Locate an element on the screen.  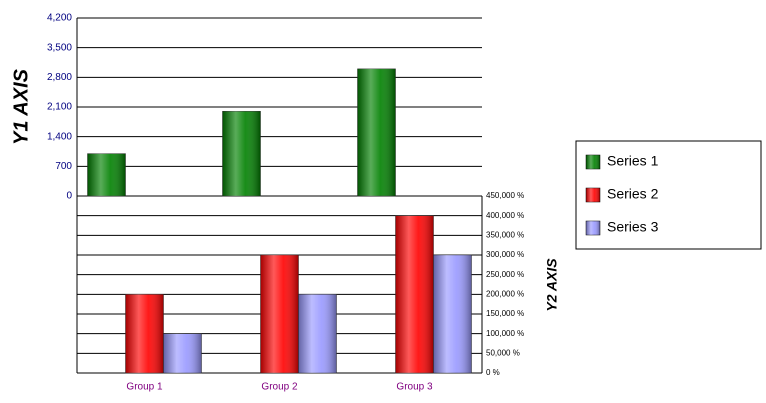
x-tick-label: Group 1 is located at coordinates (144, 387).